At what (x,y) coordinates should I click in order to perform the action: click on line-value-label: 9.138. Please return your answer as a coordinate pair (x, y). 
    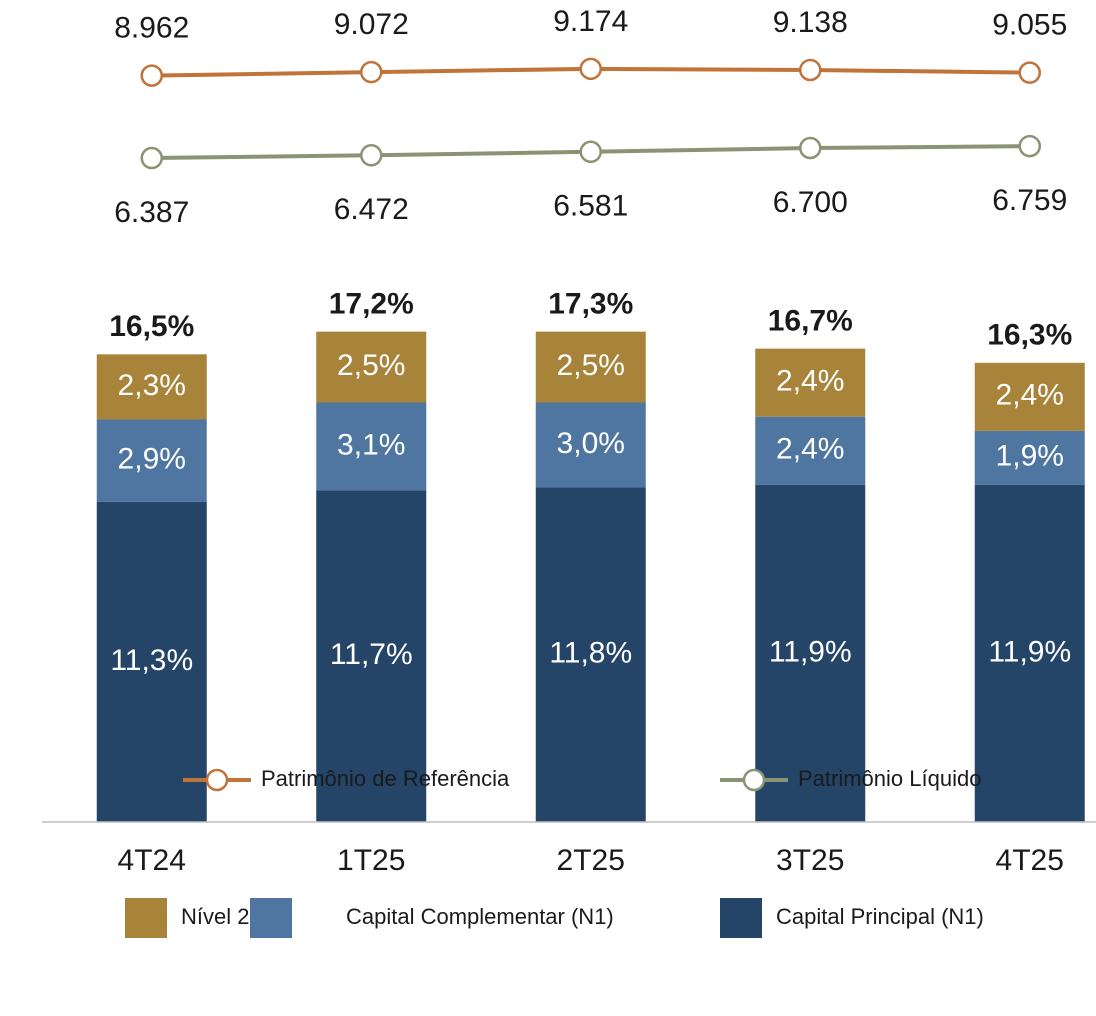
    Looking at the image, I should click on (810, 22).